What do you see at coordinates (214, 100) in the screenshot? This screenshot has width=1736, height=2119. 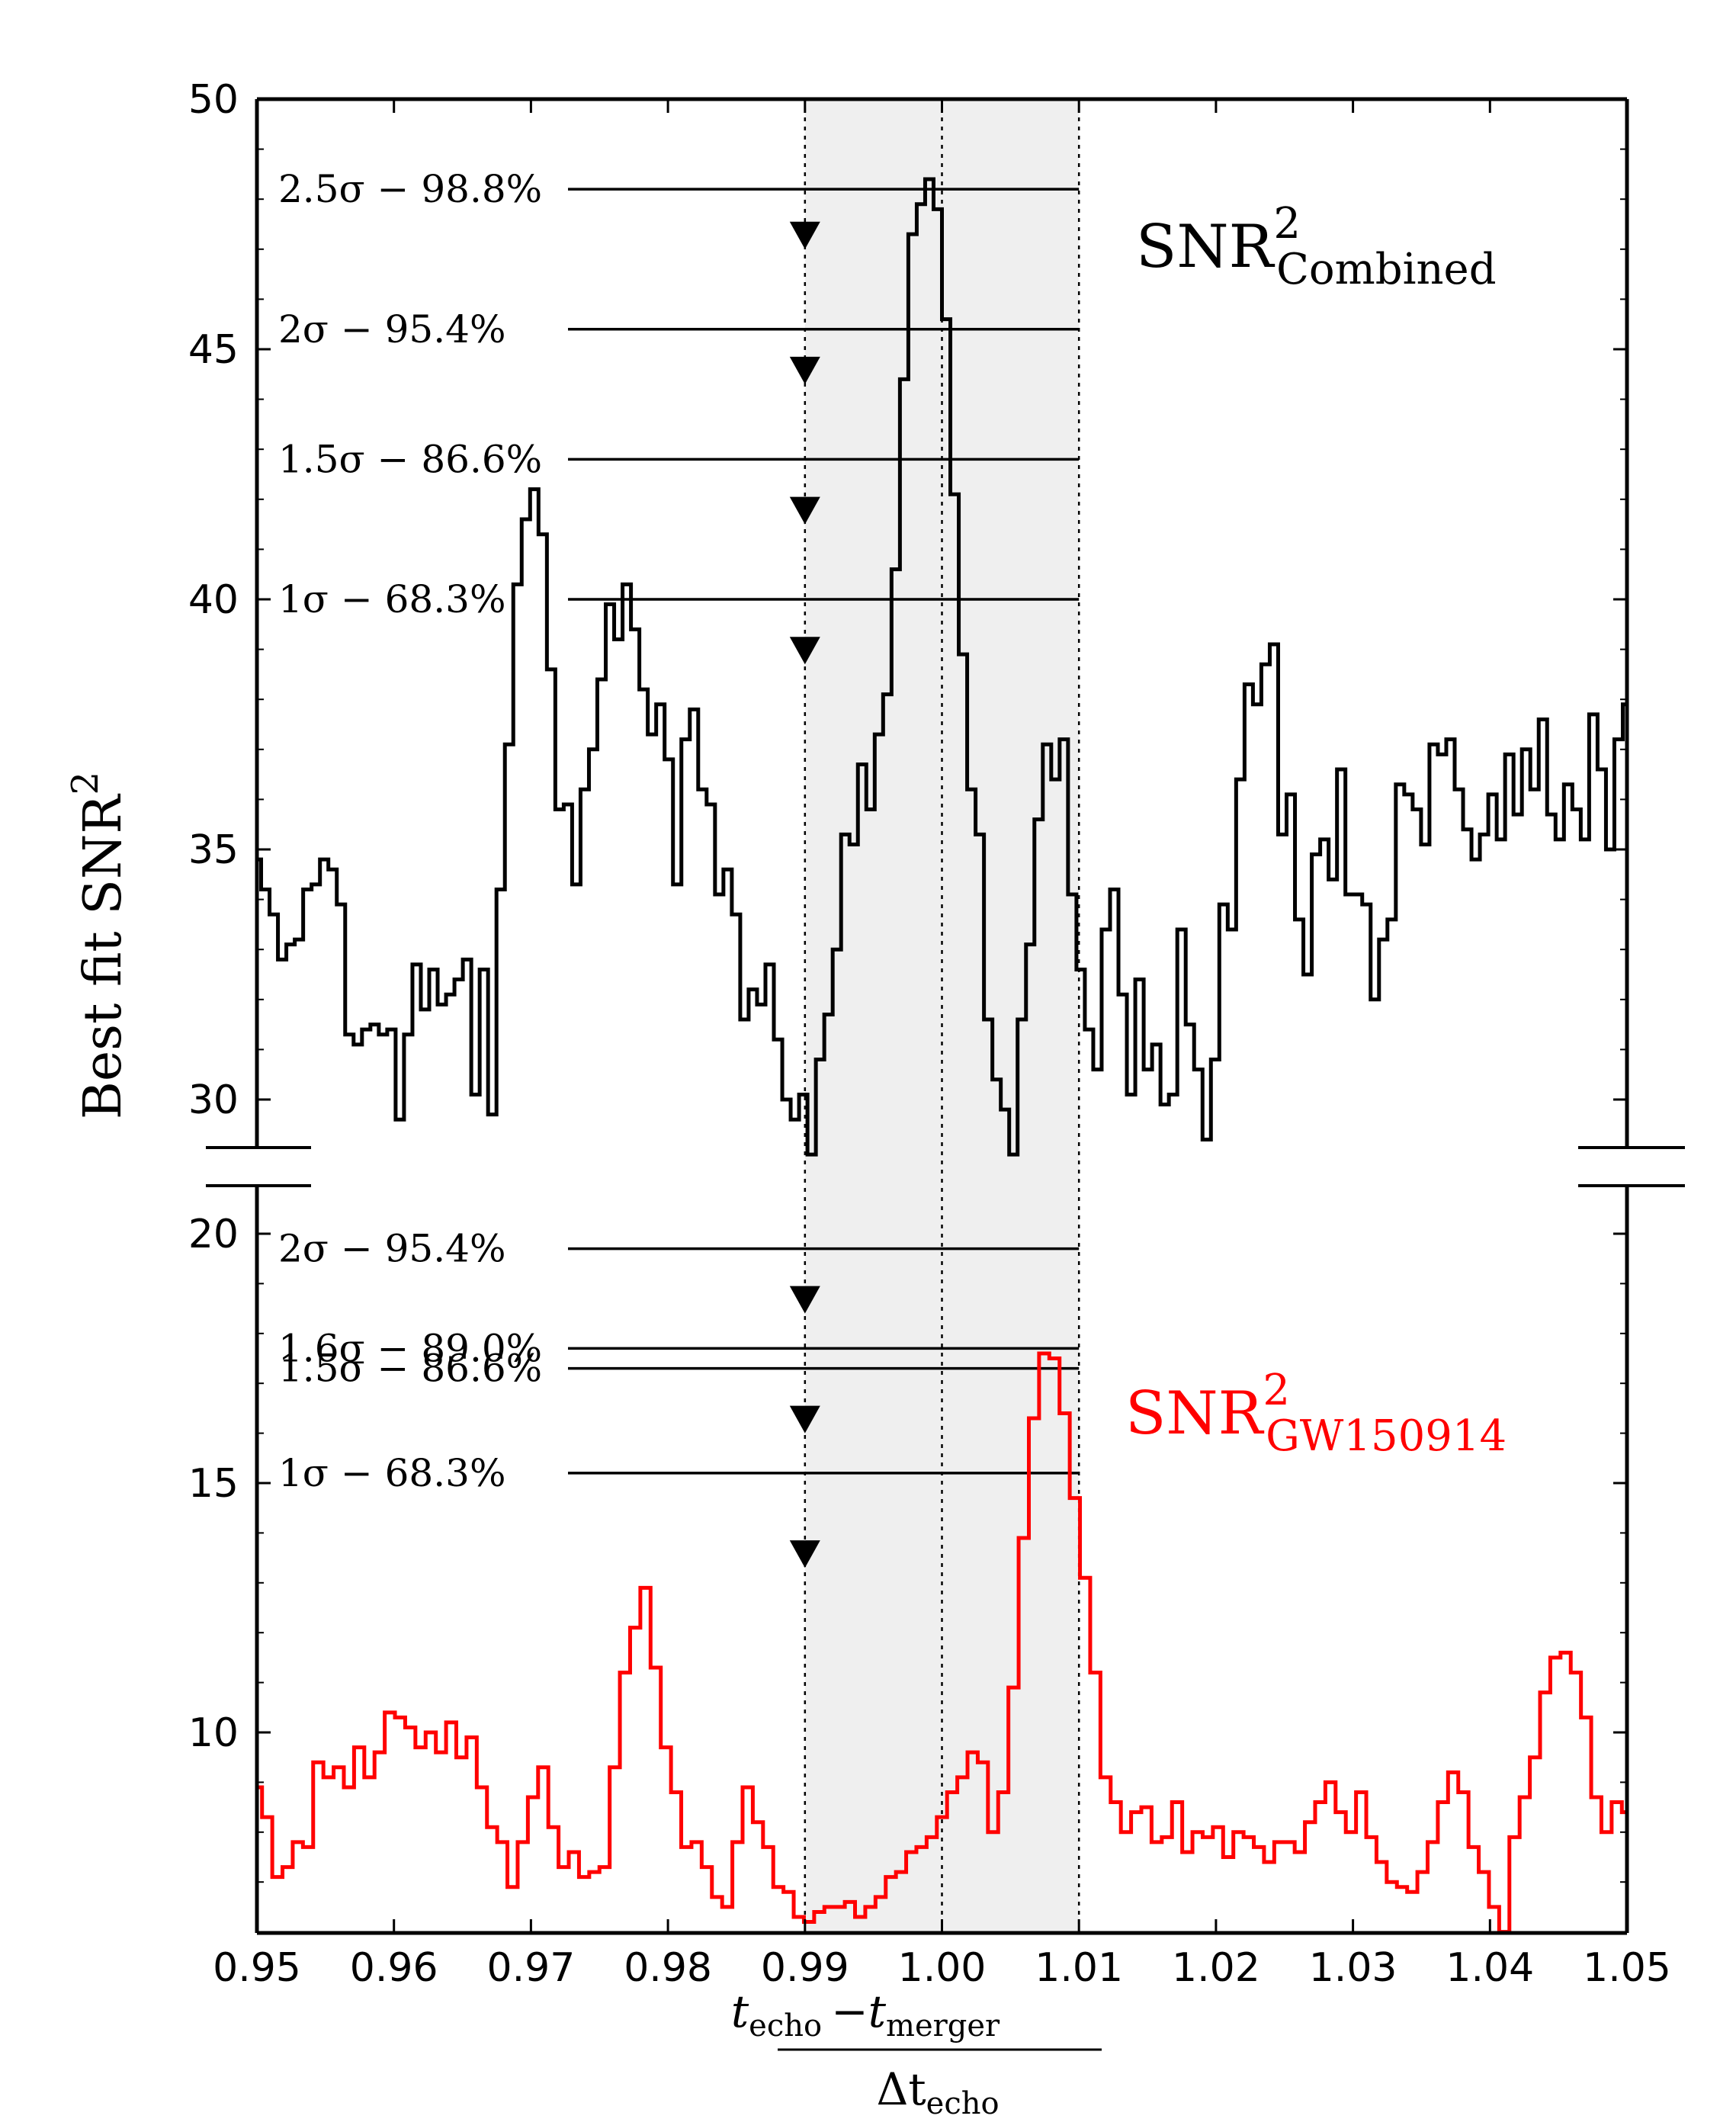 I see `top-y-tick-label-4: 50` at bounding box center [214, 100].